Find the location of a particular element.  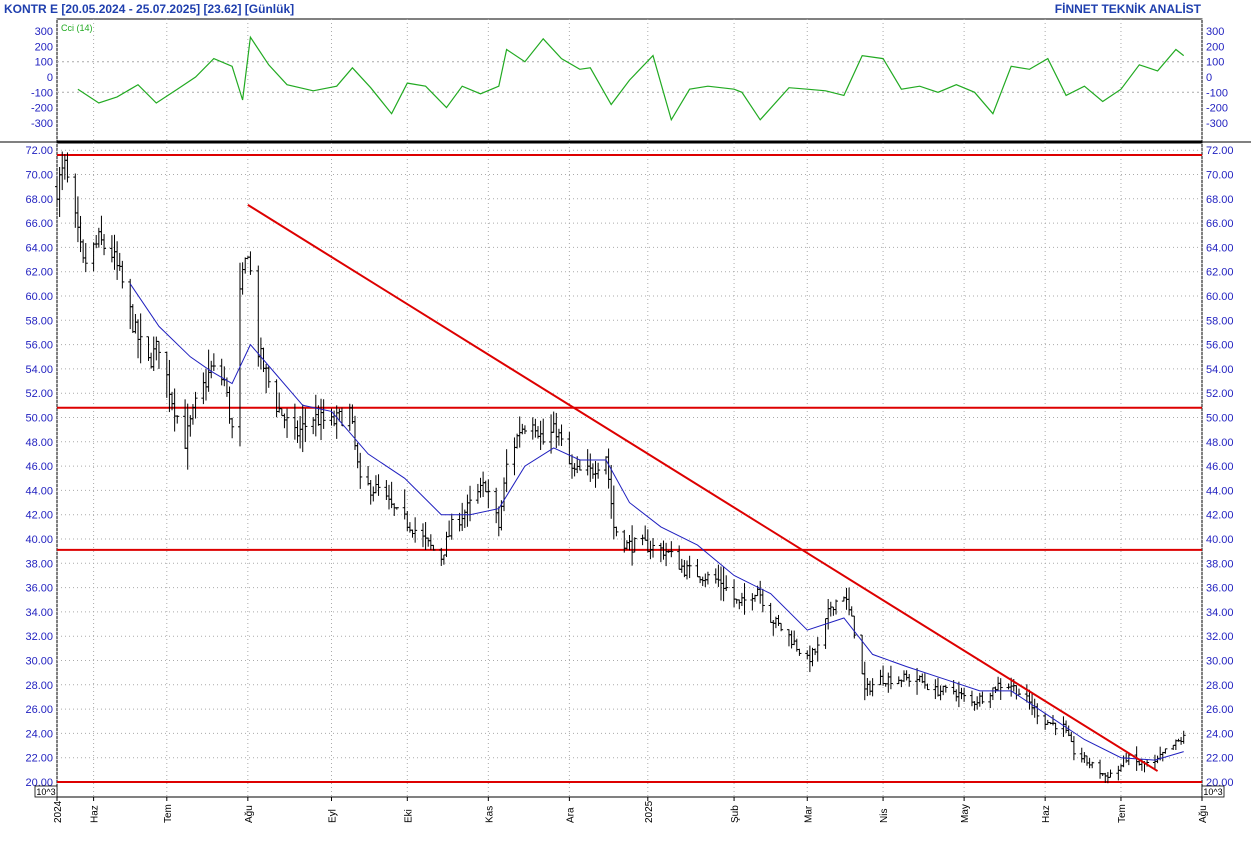

x-tick-label: Nis is located at coordinates (884, 816).